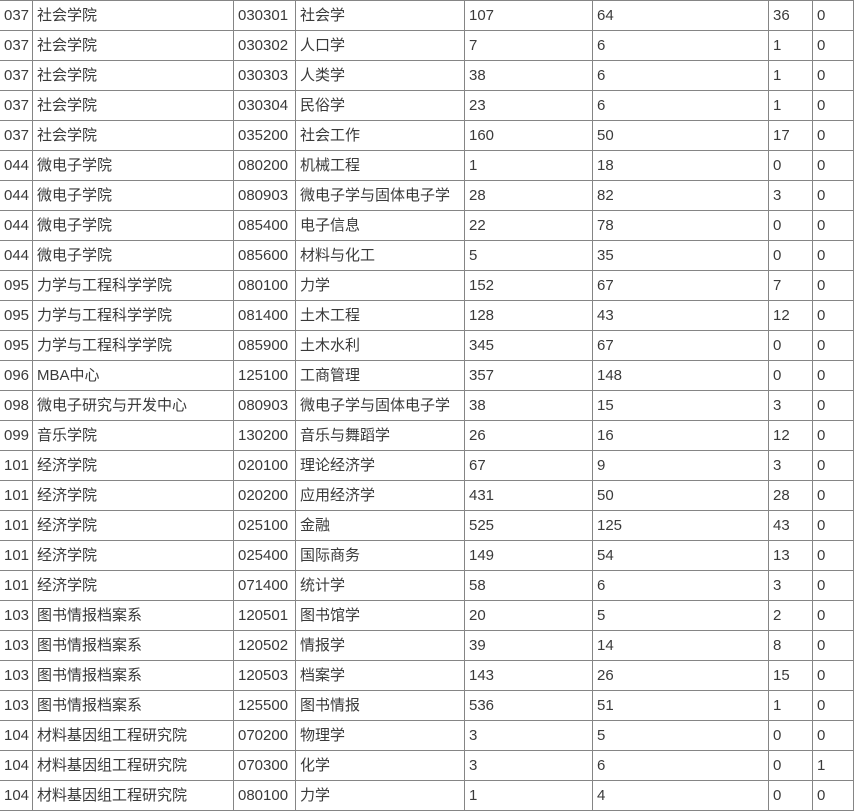 The width and height of the screenshot is (856, 811). I want to click on cell-major-name: 音乐与舞蹈学, so click(380, 435).